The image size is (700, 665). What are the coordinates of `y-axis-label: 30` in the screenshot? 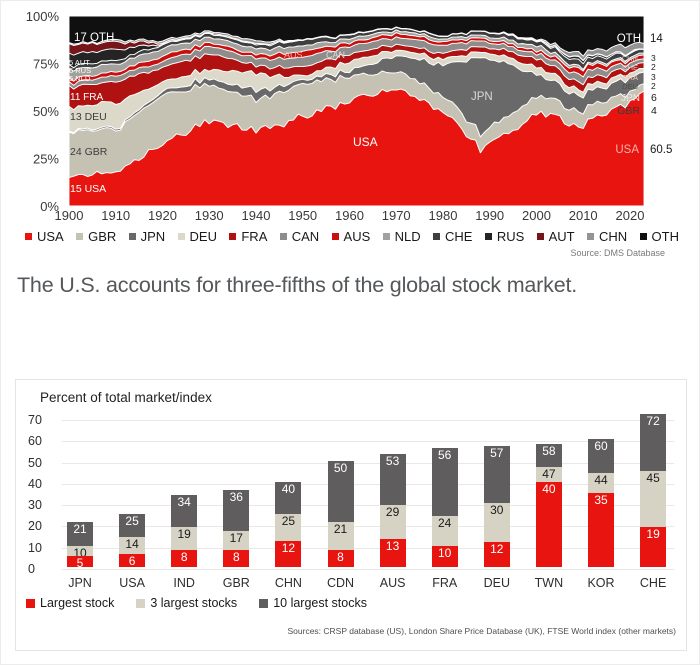 It's located at (35, 505).